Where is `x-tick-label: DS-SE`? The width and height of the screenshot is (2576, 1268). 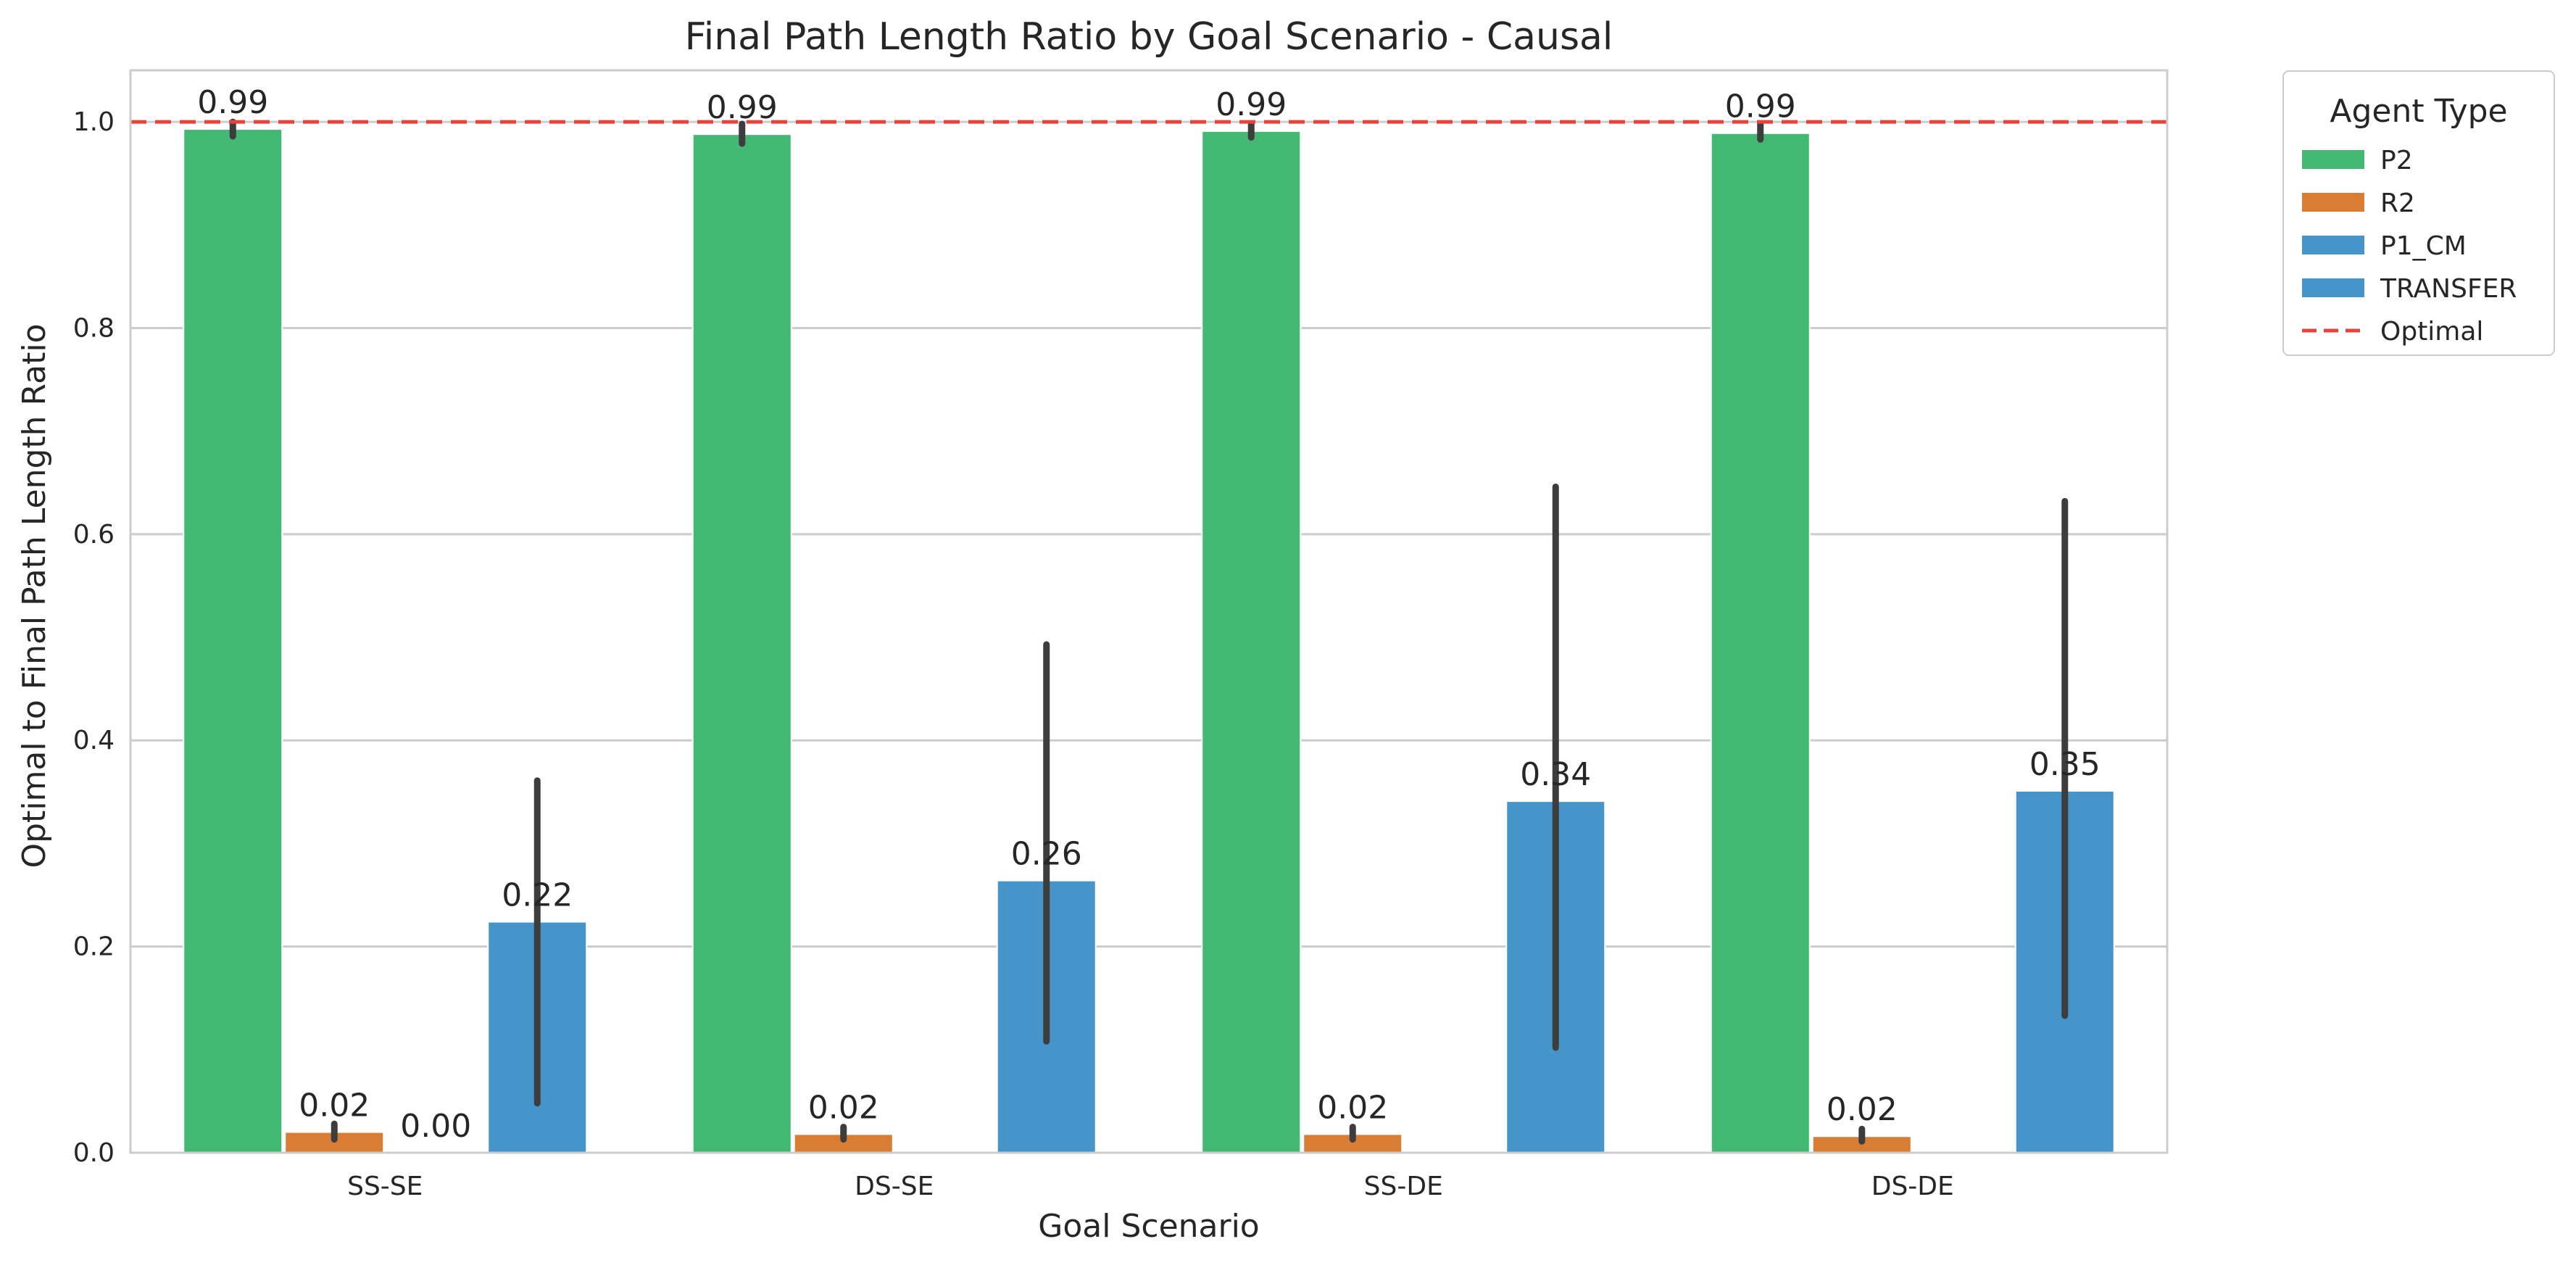 x-tick-label: DS-SE is located at coordinates (894, 1186).